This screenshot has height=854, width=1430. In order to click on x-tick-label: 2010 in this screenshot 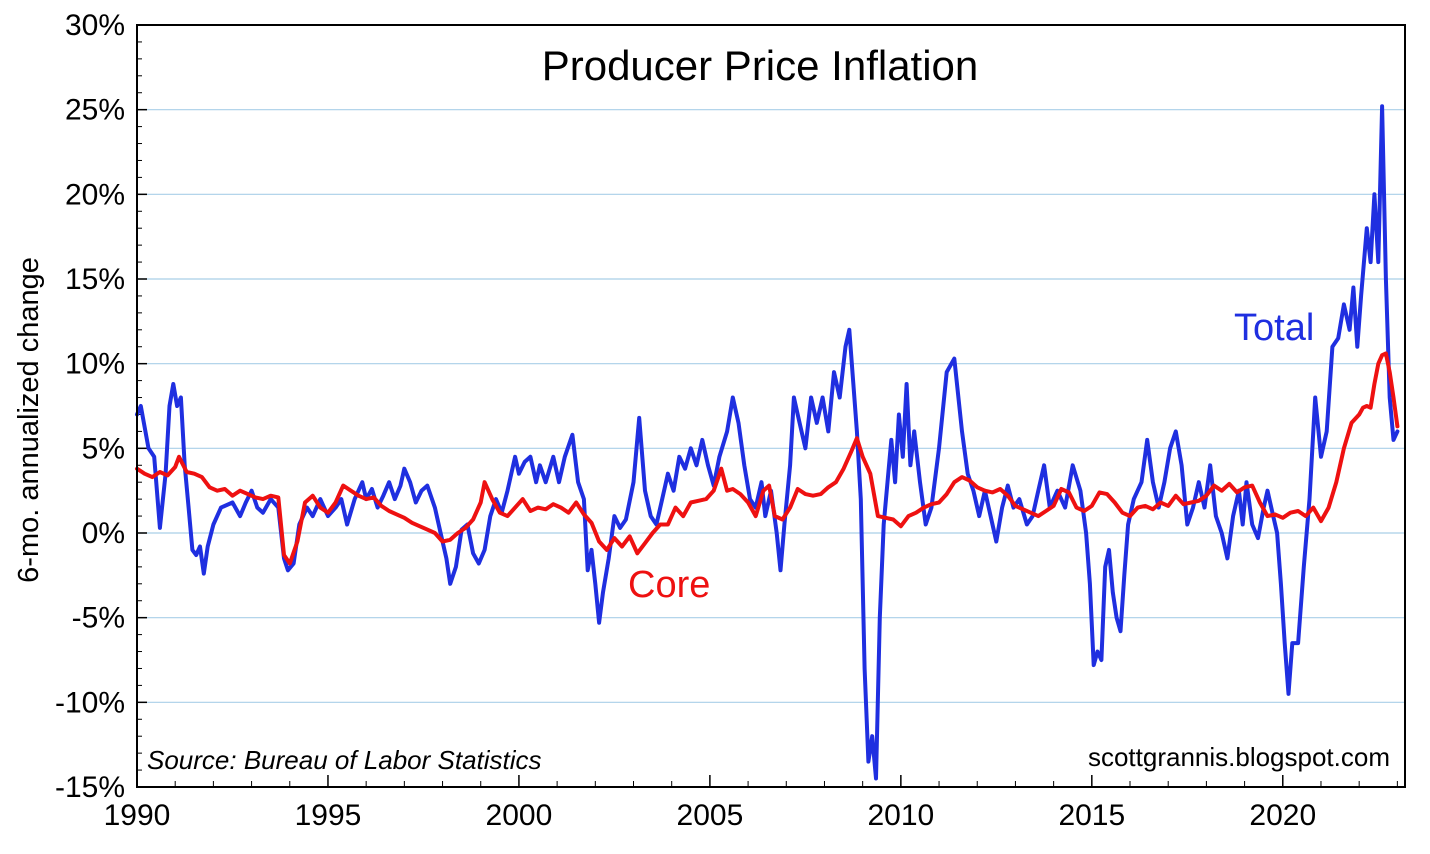, I will do `click(900, 815)`.